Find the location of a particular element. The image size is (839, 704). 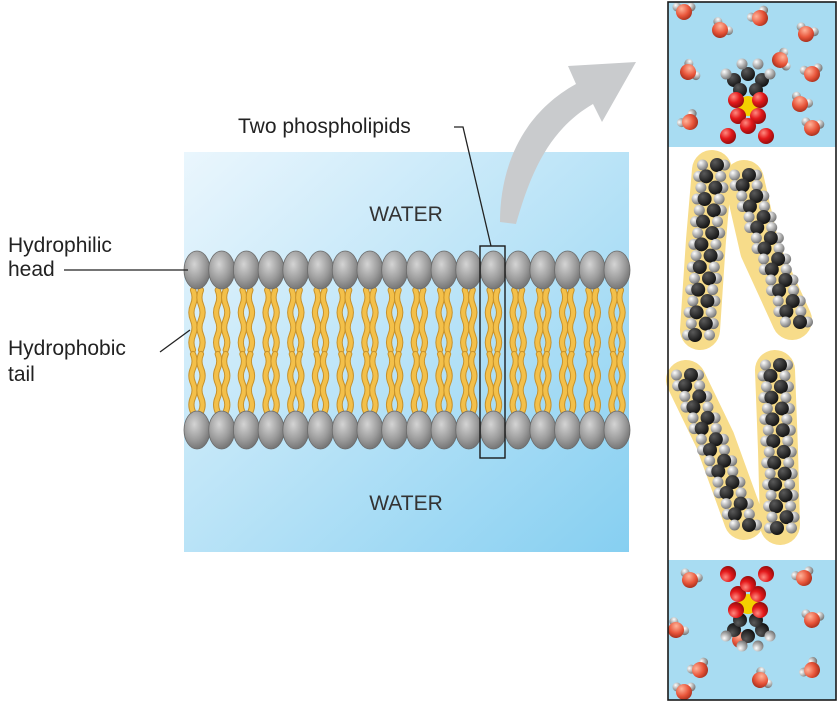

head-layer-bottom is located at coordinates (407, 430).